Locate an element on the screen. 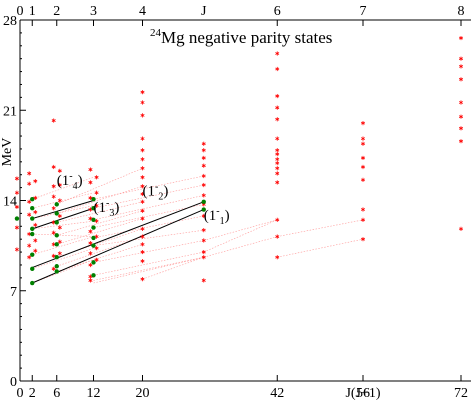 This screenshot has width=475, height=403. x-top-tick-label: 1 is located at coordinates (32, 11).